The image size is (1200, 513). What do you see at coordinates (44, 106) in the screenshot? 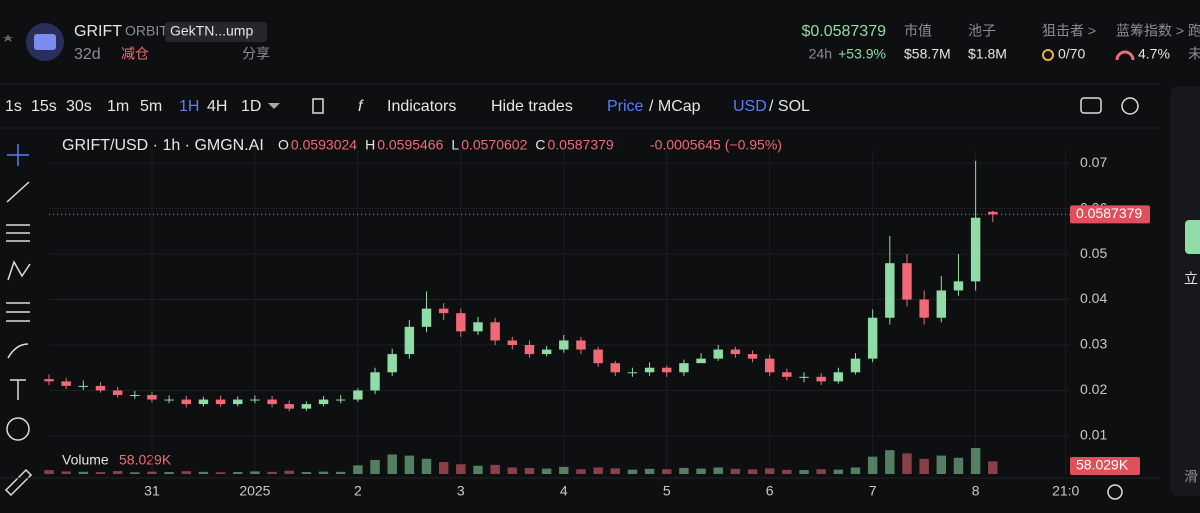
I see `interval-button: 15s` at bounding box center [44, 106].